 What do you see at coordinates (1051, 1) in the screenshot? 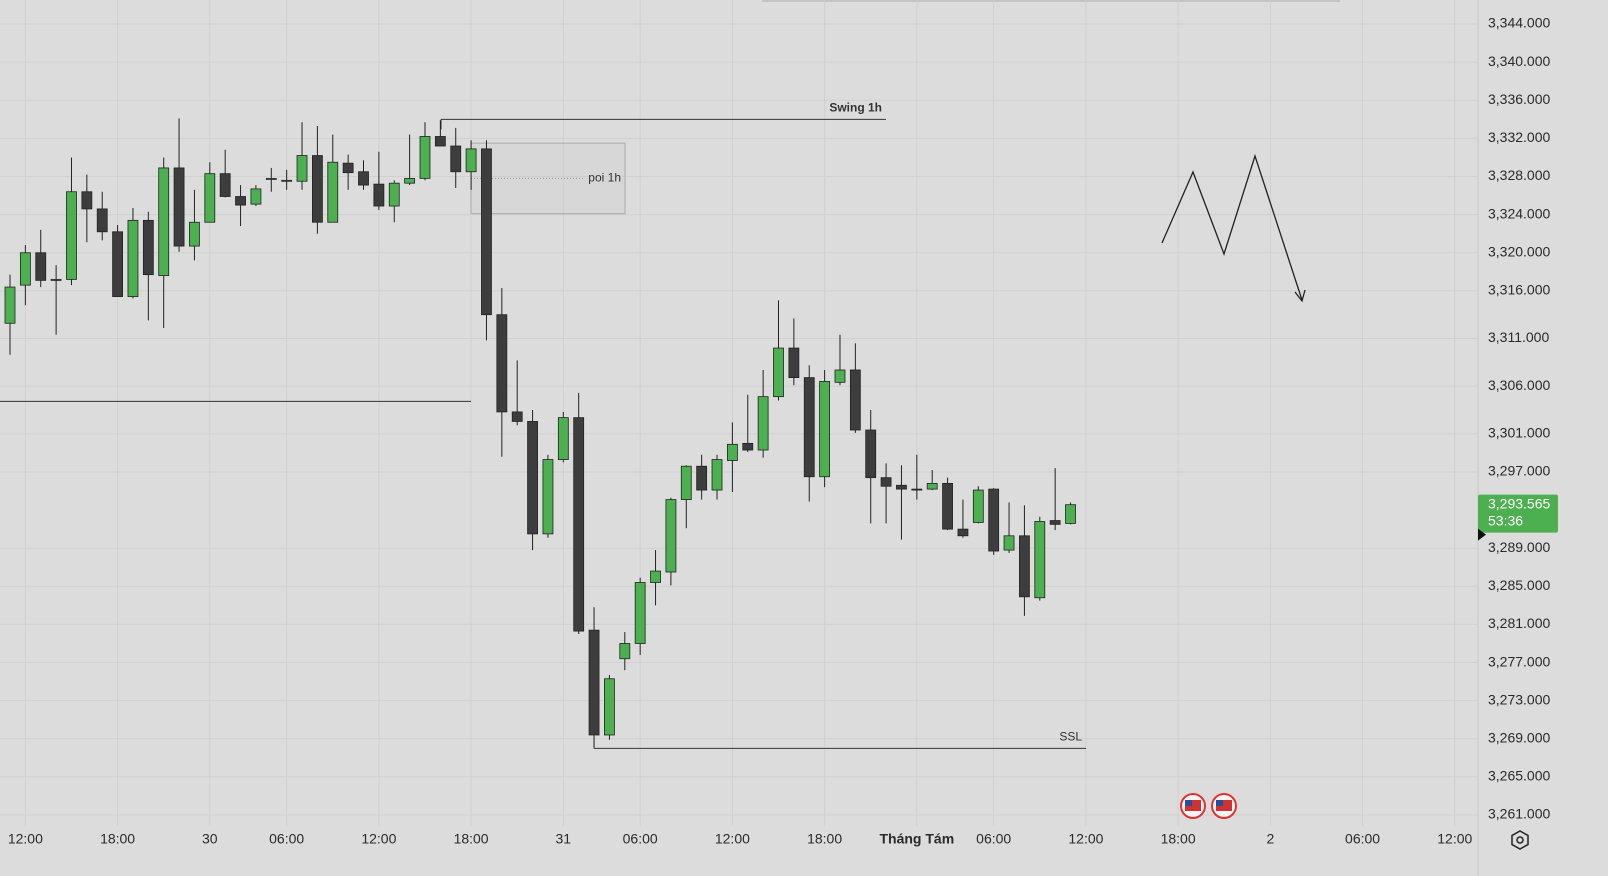
I see `top-bar` at bounding box center [1051, 1].